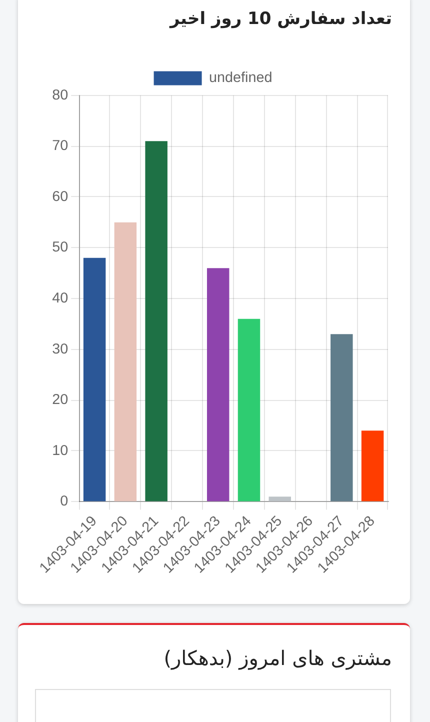 The image size is (430, 722). Describe the element at coordinates (64, 502) in the screenshot. I see `y-tick-label: 0` at that location.